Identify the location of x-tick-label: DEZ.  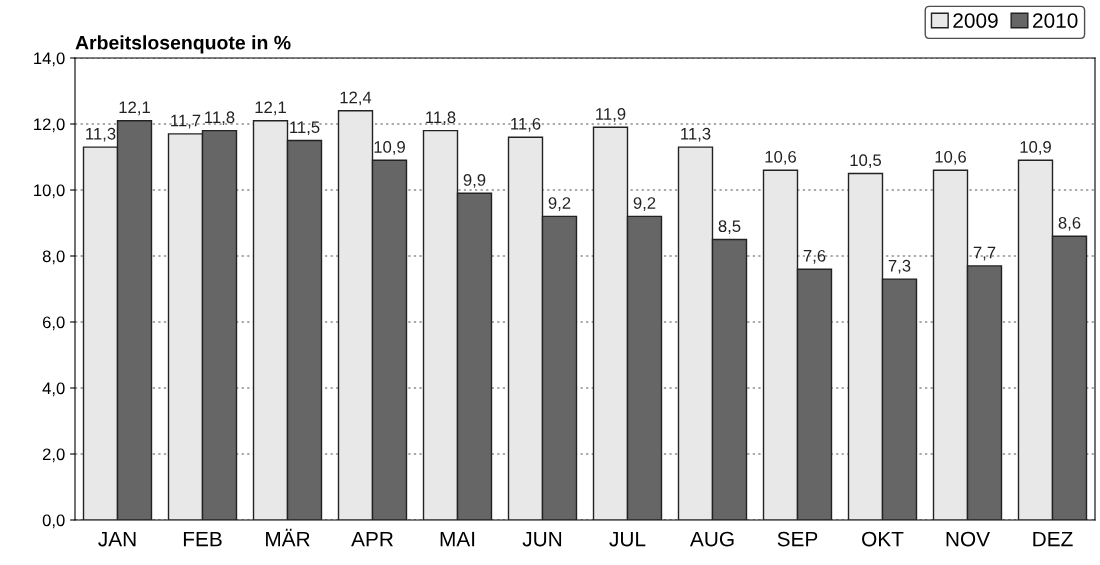
(1053, 539).